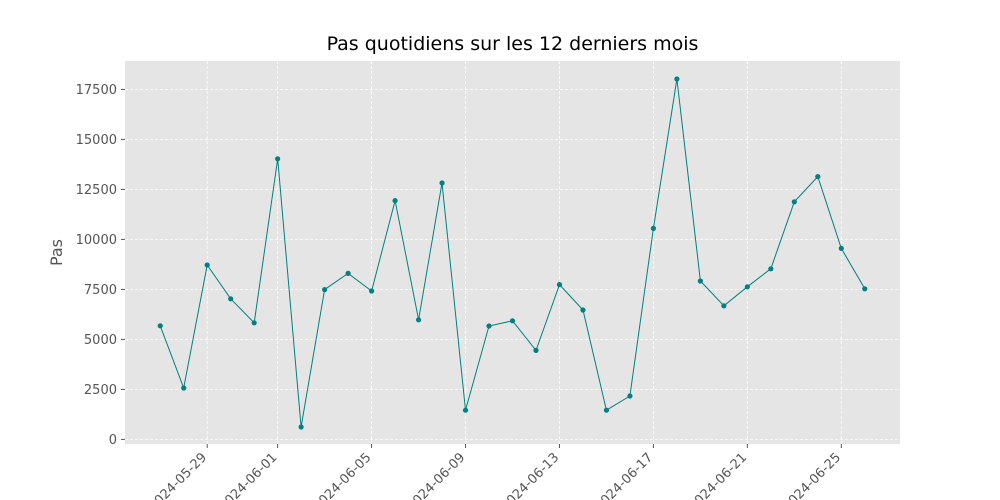  I want to click on x-tick-label: 2024-05-29, so click(178, 475).